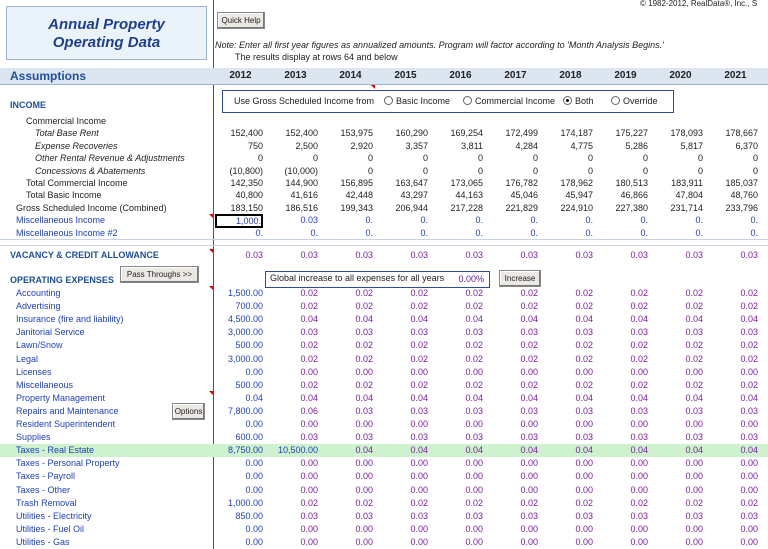 The image size is (768, 549). Describe the element at coordinates (159, 274) in the screenshot. I see `pass-throughs-button: Pass Throughs >>` at that location.